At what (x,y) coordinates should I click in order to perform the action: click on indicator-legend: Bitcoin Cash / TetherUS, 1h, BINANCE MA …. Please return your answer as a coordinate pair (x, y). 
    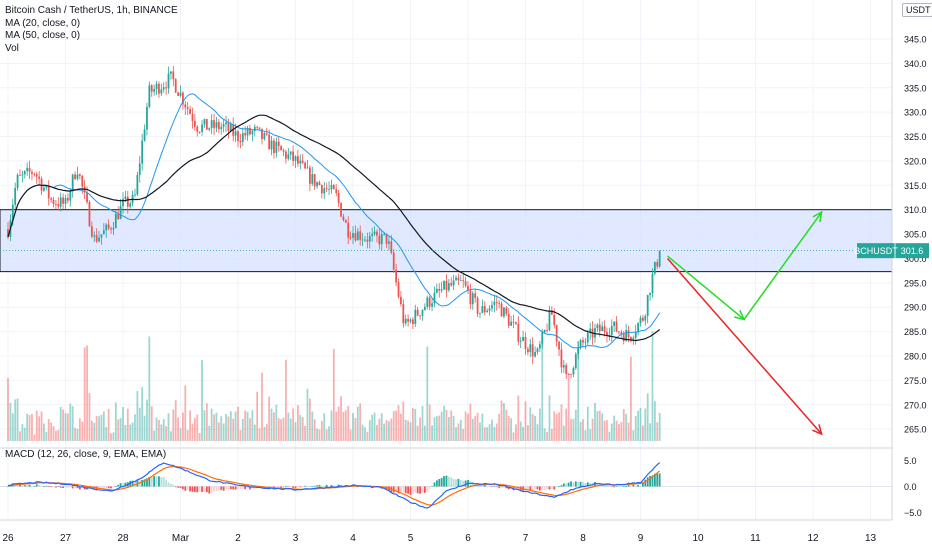
    Looking at the image, I should click on (91, 30).